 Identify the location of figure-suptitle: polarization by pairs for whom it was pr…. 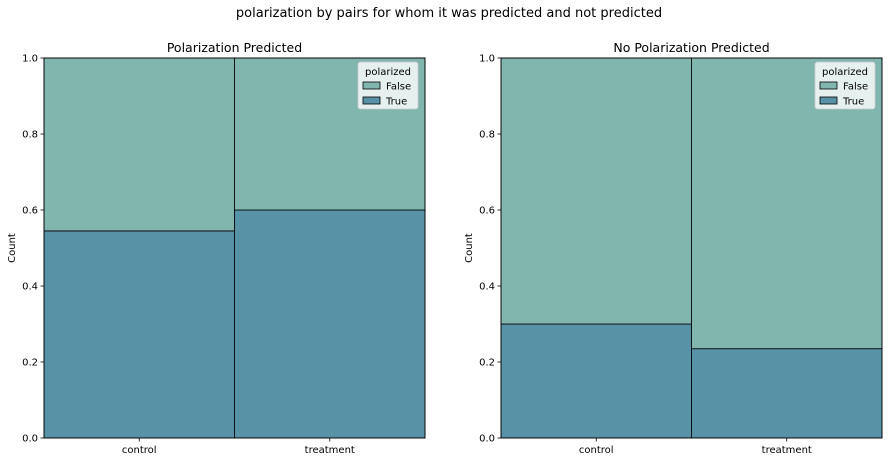
(449, 13).